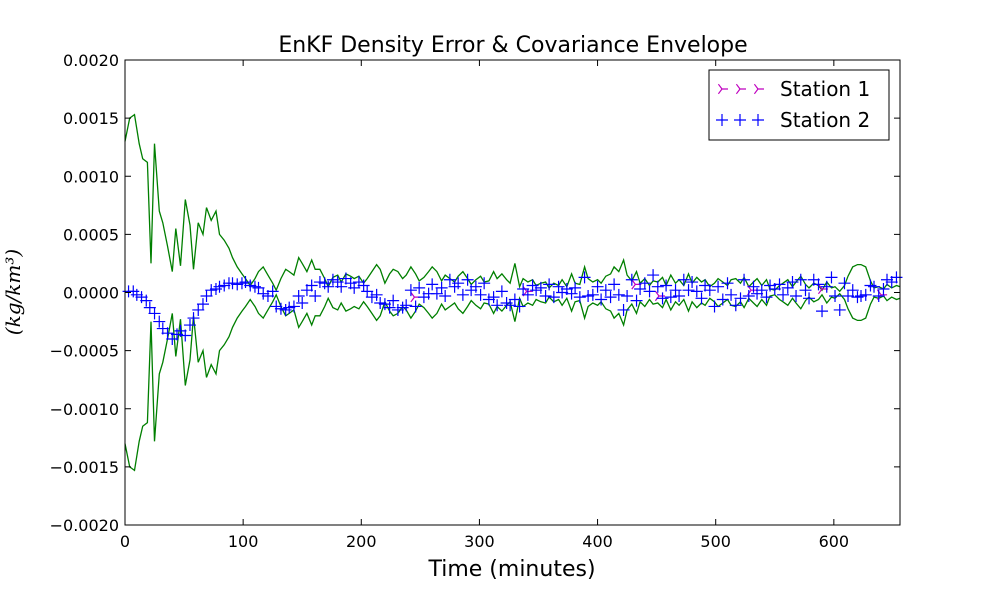 This screenshot has width=1000, height=600. I want to click on y-tick-label: −0.0010, so click(84, 409).